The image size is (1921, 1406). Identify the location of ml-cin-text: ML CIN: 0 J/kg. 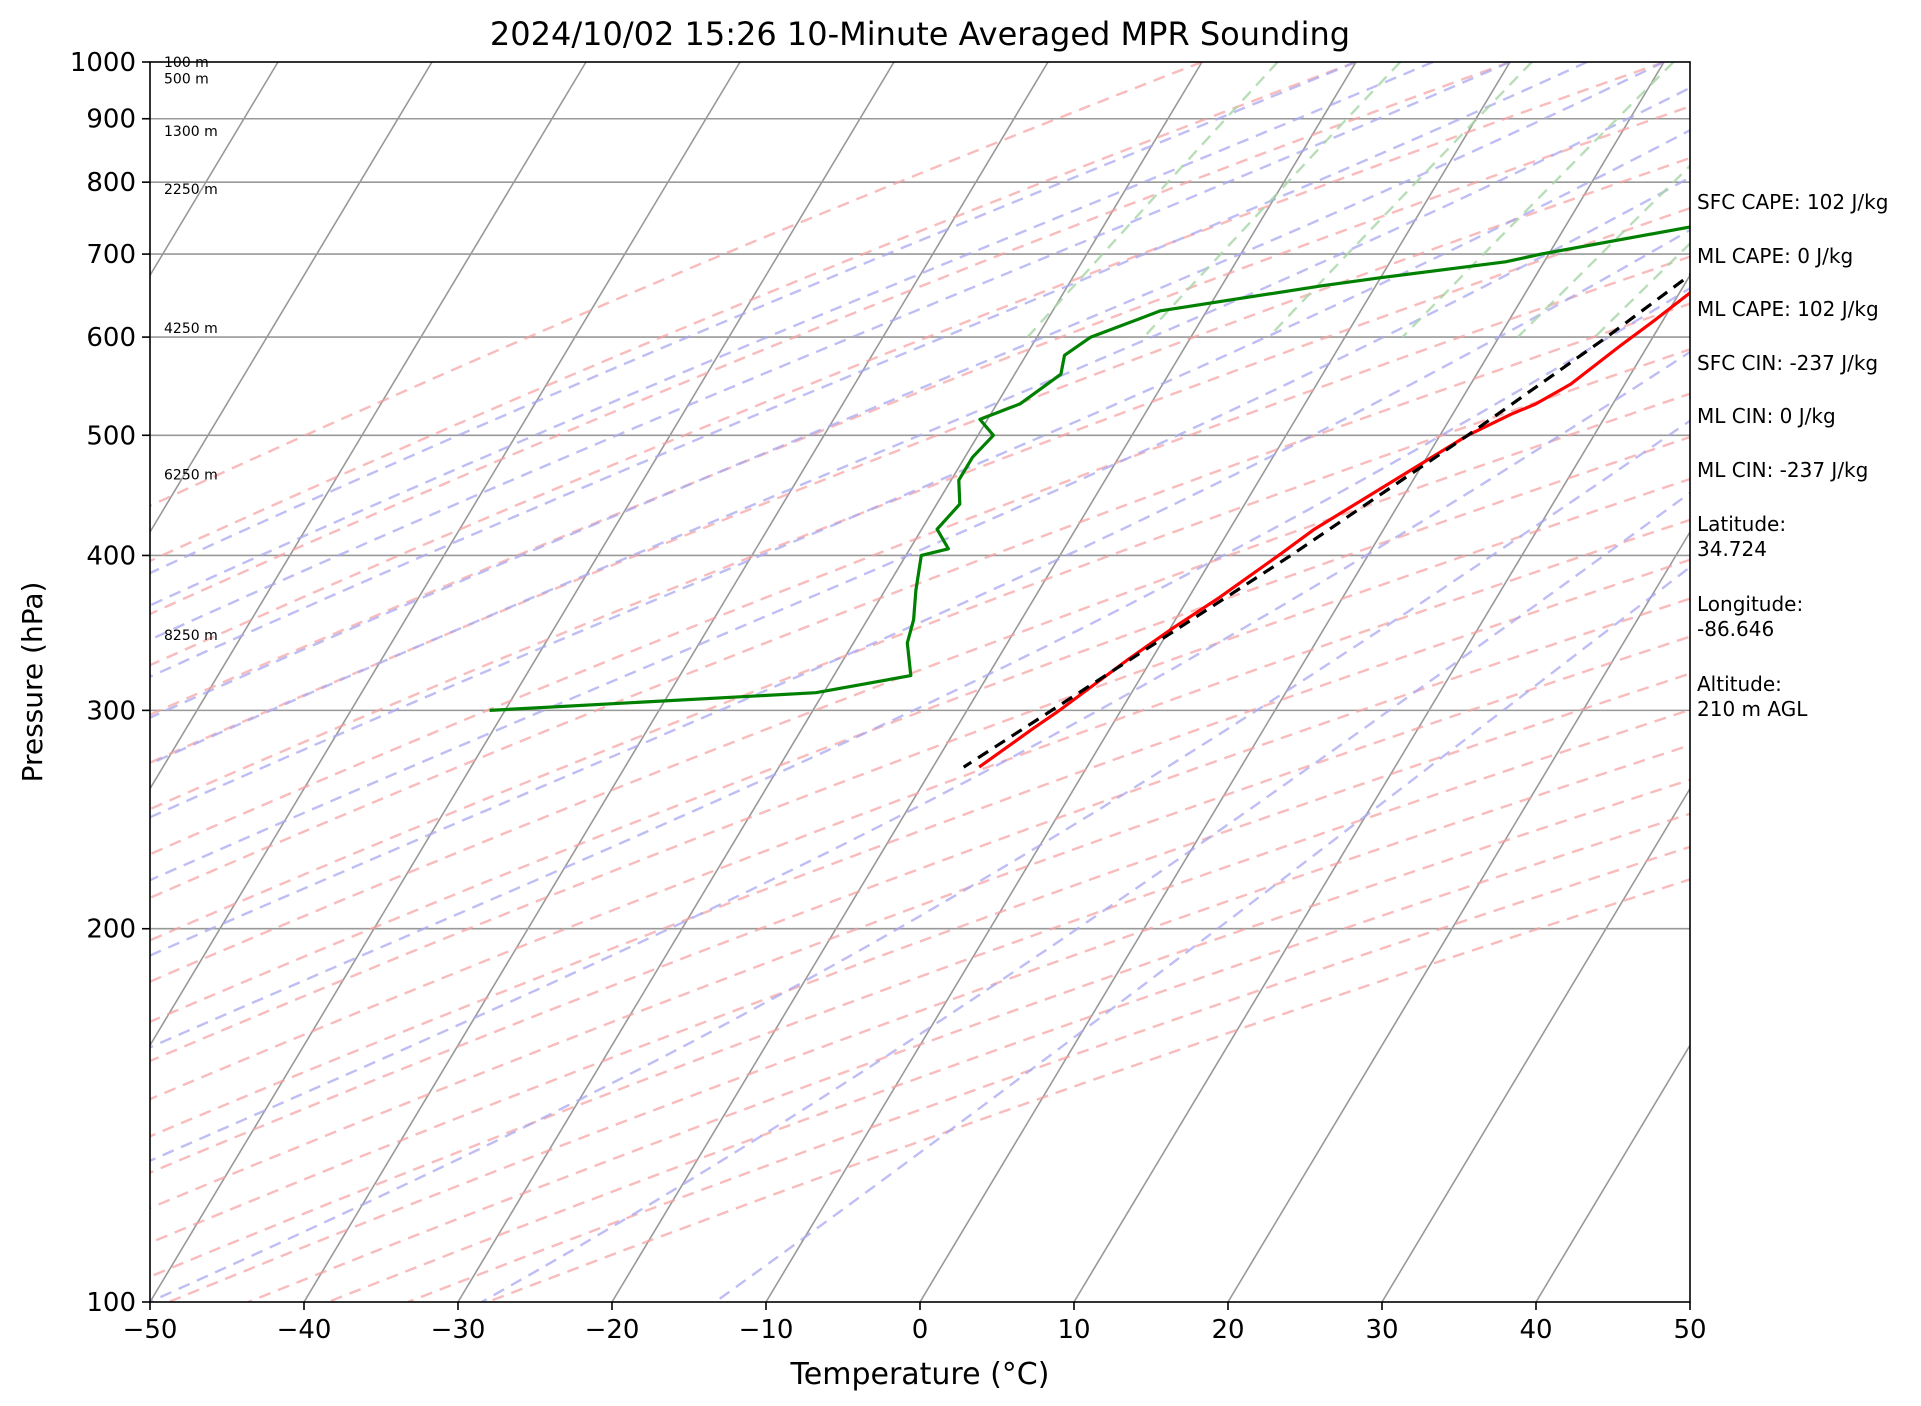
(1766, 416).